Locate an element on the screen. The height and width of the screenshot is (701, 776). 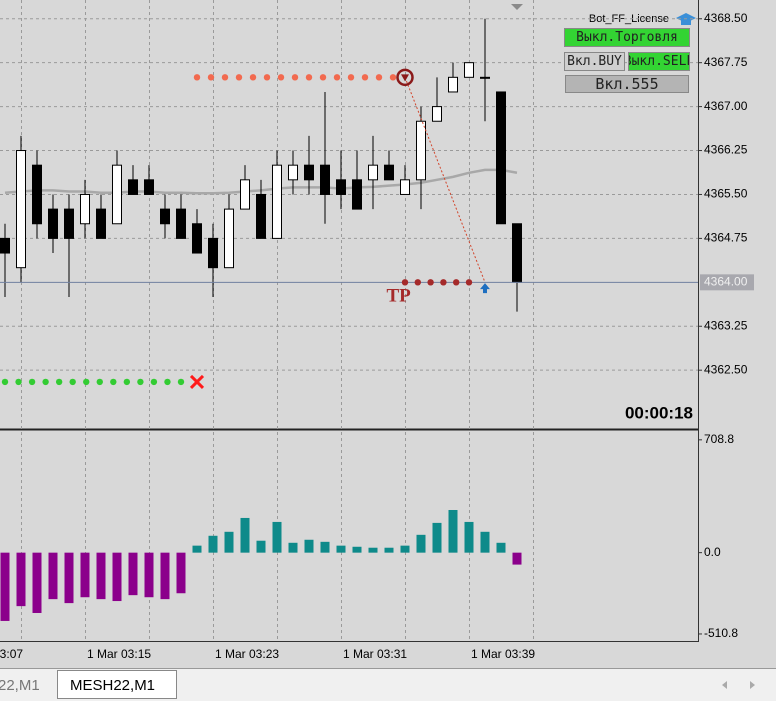
button-label: Вкл.BUY is located at coordinates (594, 61).